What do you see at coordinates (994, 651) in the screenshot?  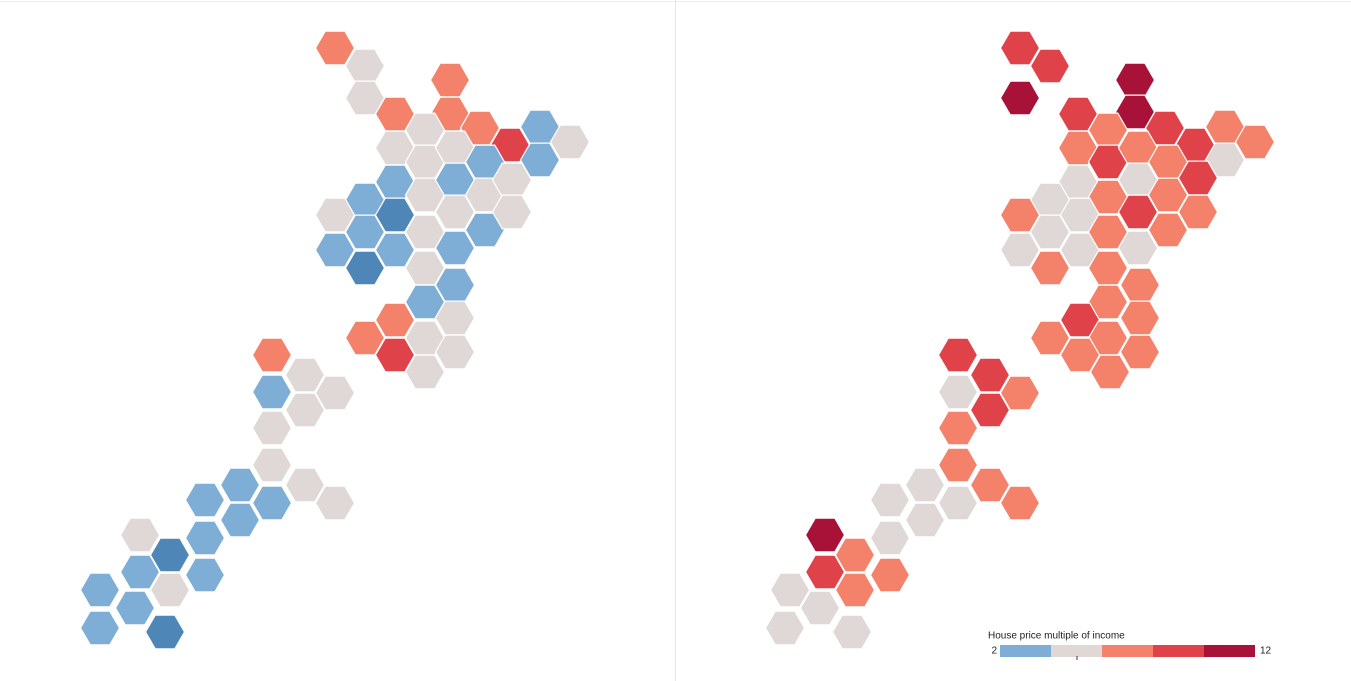 I see `legend-min: 2` at bounding box center [994, 651].